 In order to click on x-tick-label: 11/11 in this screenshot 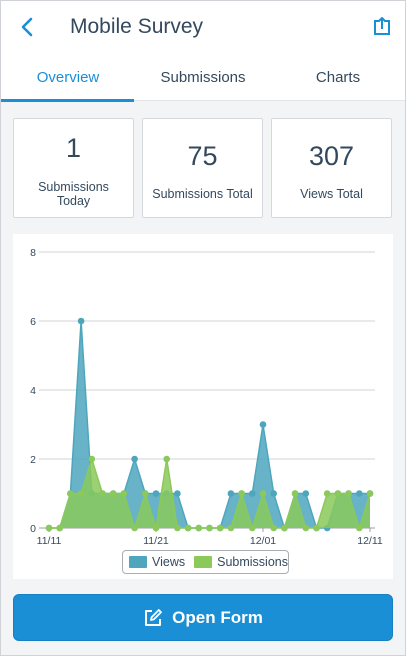, I will do `click(49, 540)`.